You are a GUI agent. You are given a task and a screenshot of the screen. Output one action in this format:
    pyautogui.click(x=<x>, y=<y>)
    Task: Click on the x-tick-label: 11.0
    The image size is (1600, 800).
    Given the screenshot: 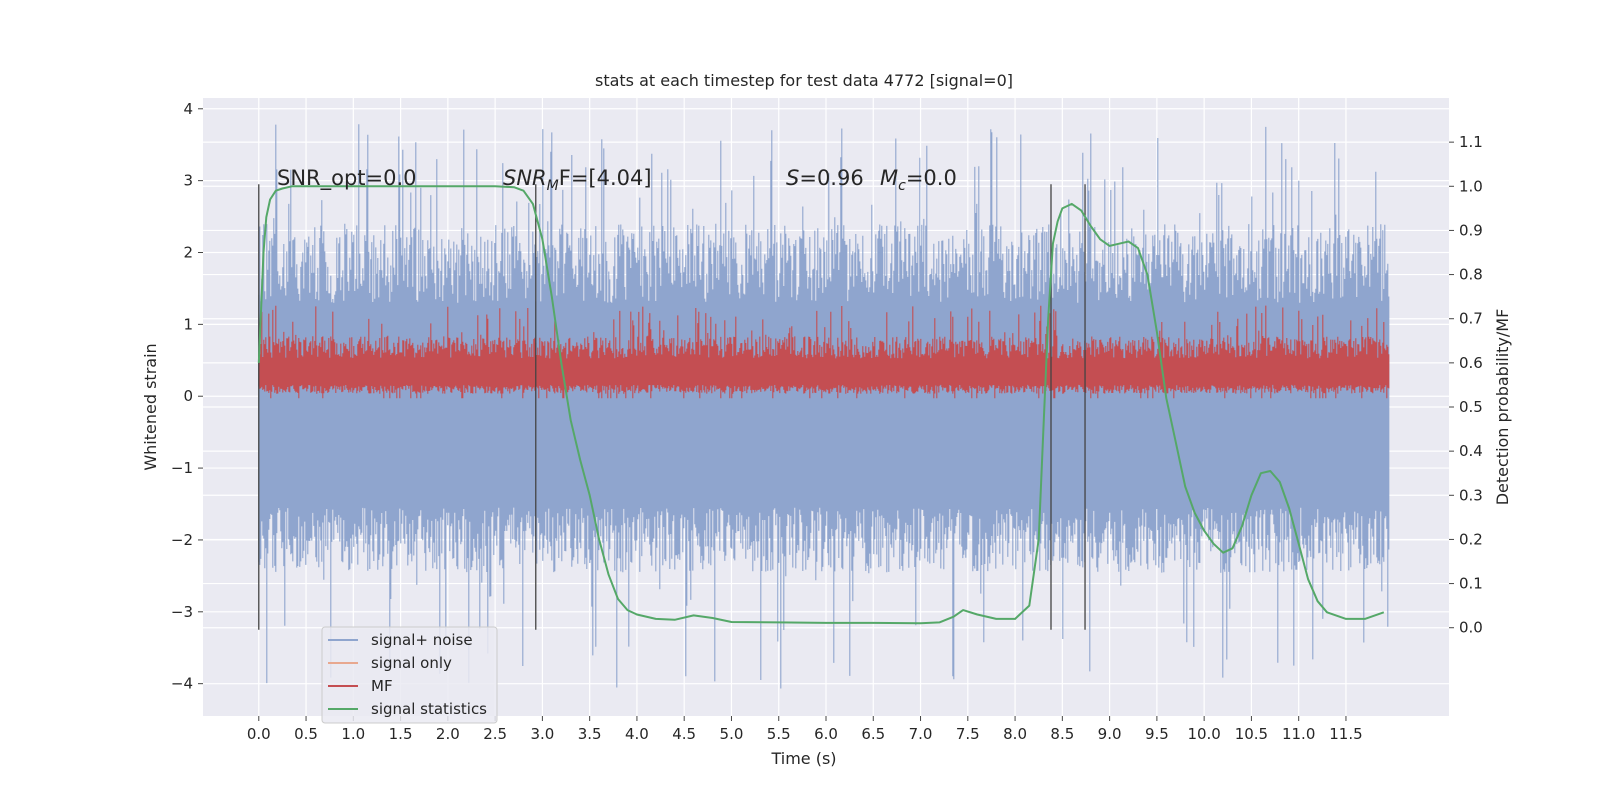 What is the action you would take?
    pyautogui.click(x=1298, y=734)
    